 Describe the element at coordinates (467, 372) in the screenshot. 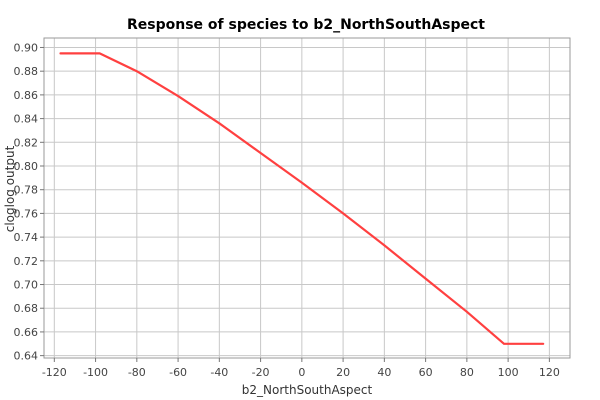

I see `x-tick-label: 80` at that location.